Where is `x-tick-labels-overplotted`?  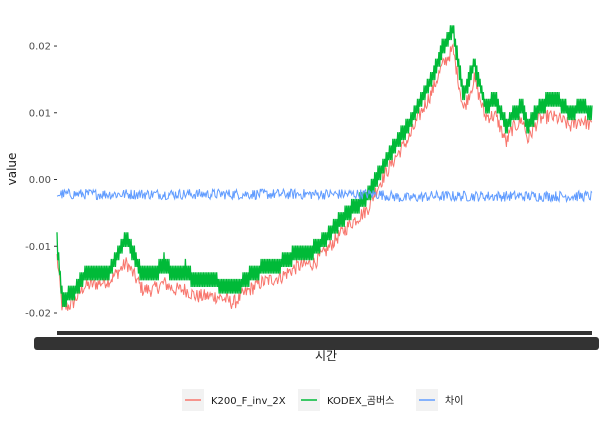
x-tick-labels-overplotted is located at coordinates (316, 343).